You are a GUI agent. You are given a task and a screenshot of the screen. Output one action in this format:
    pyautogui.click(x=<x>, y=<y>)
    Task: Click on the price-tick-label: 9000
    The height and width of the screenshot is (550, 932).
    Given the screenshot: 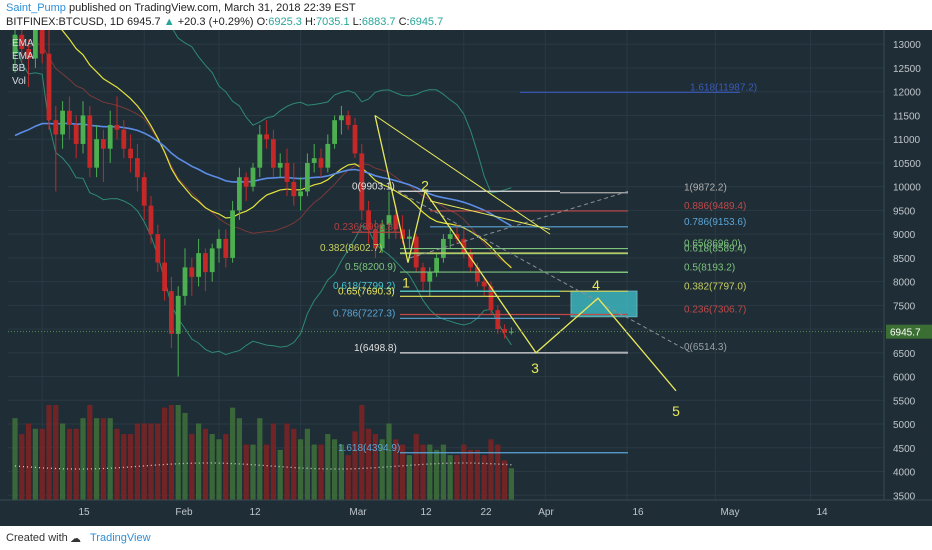 What is the action you would take?
    pyautogui.click(x=904, y=235)
    